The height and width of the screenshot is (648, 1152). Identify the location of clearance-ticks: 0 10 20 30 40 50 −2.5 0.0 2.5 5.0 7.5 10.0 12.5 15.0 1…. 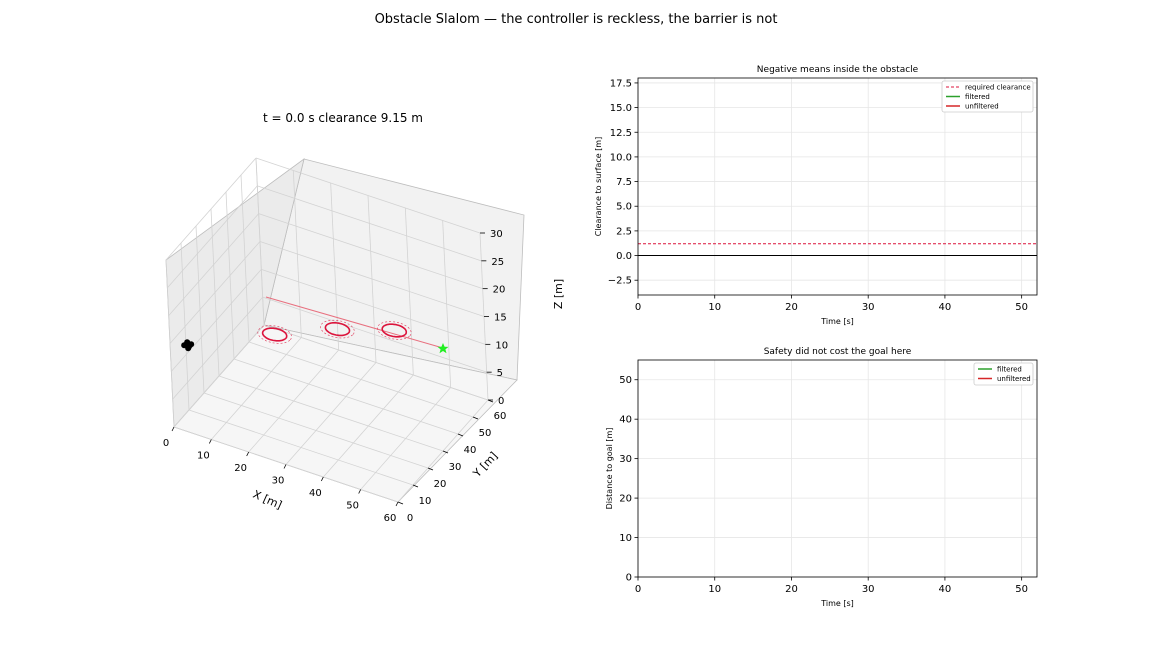
(818, 195).